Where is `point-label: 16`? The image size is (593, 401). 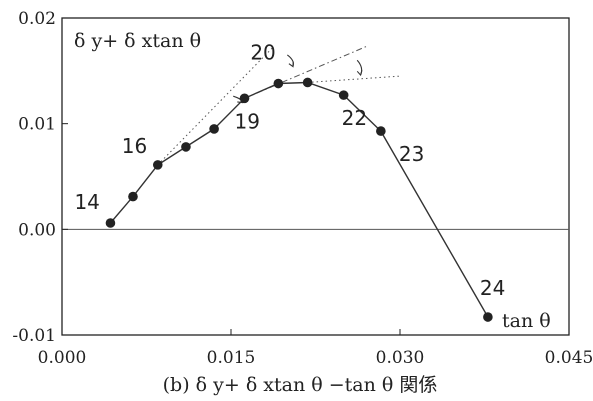
point-label: 16 is located at coordinates (134, 146).